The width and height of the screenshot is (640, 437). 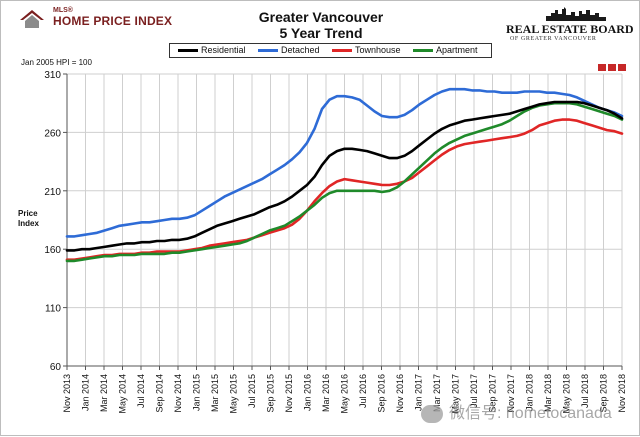 What do you see at coordinates (28, 223) in the screenshot?
I see `y-axis-title-line2: Index` at bounding box center [28, 223].